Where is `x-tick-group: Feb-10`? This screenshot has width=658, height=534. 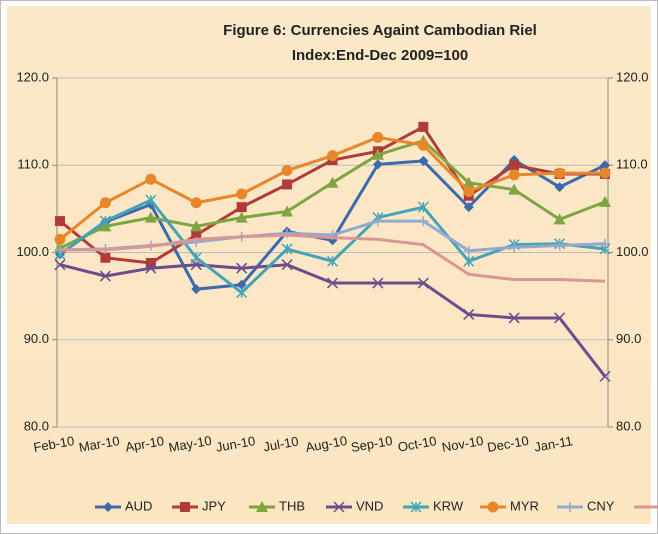
x-tick-group: Feb-10 is located at coordinates (53, 444).